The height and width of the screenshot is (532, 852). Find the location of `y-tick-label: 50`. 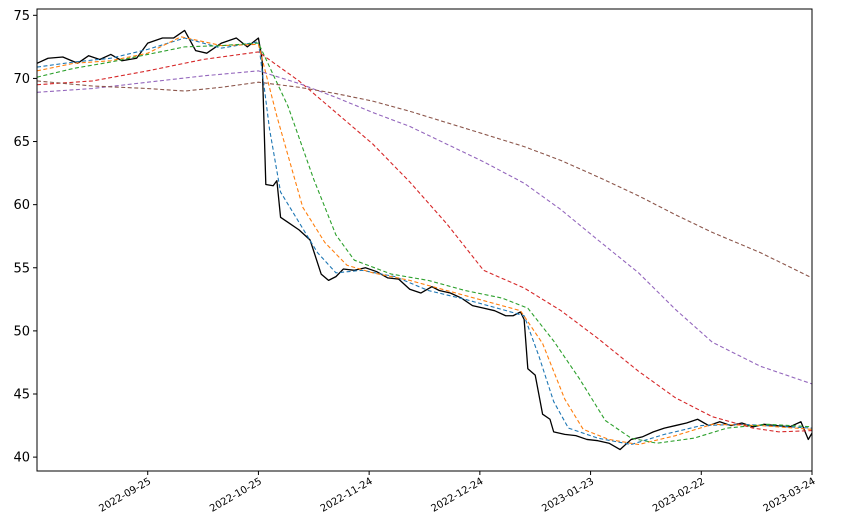

y-tick-label: 50 is located at coordinates (21, 331).